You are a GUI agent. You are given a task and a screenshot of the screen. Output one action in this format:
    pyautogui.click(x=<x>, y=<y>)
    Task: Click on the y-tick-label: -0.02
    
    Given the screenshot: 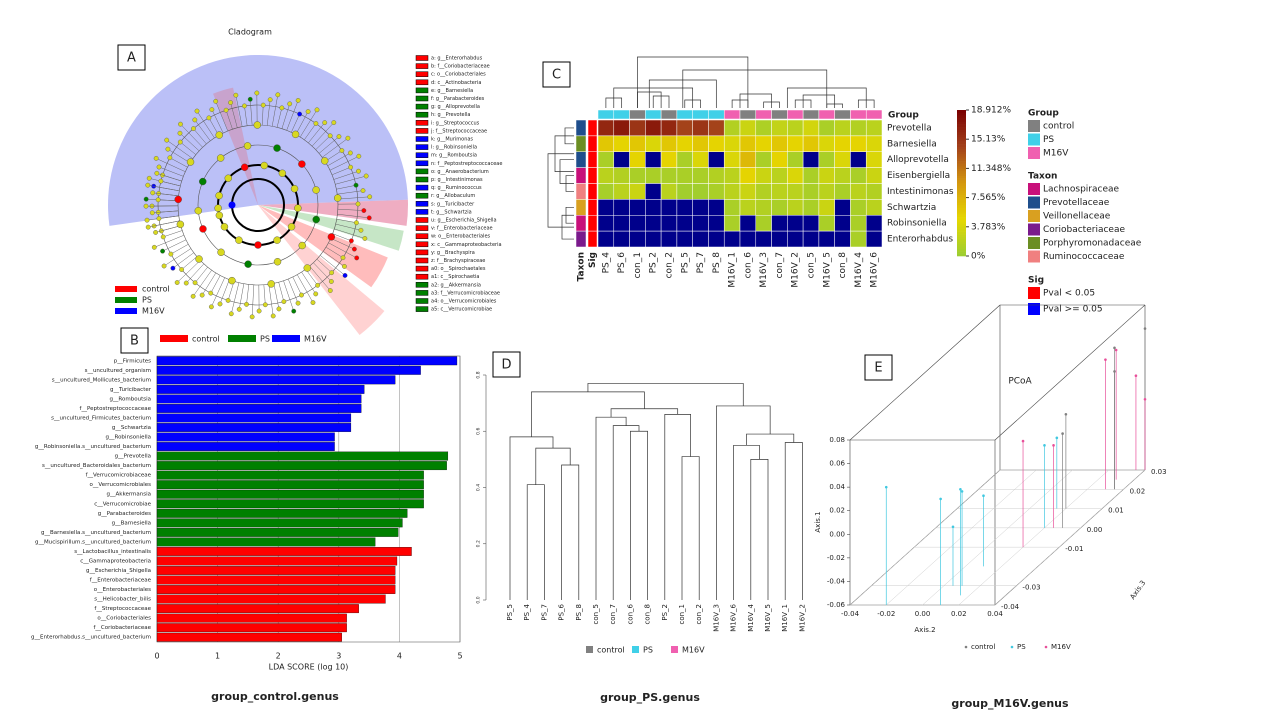 What is the action you would take?
    pyautogui.click(x=836, y=558)
    